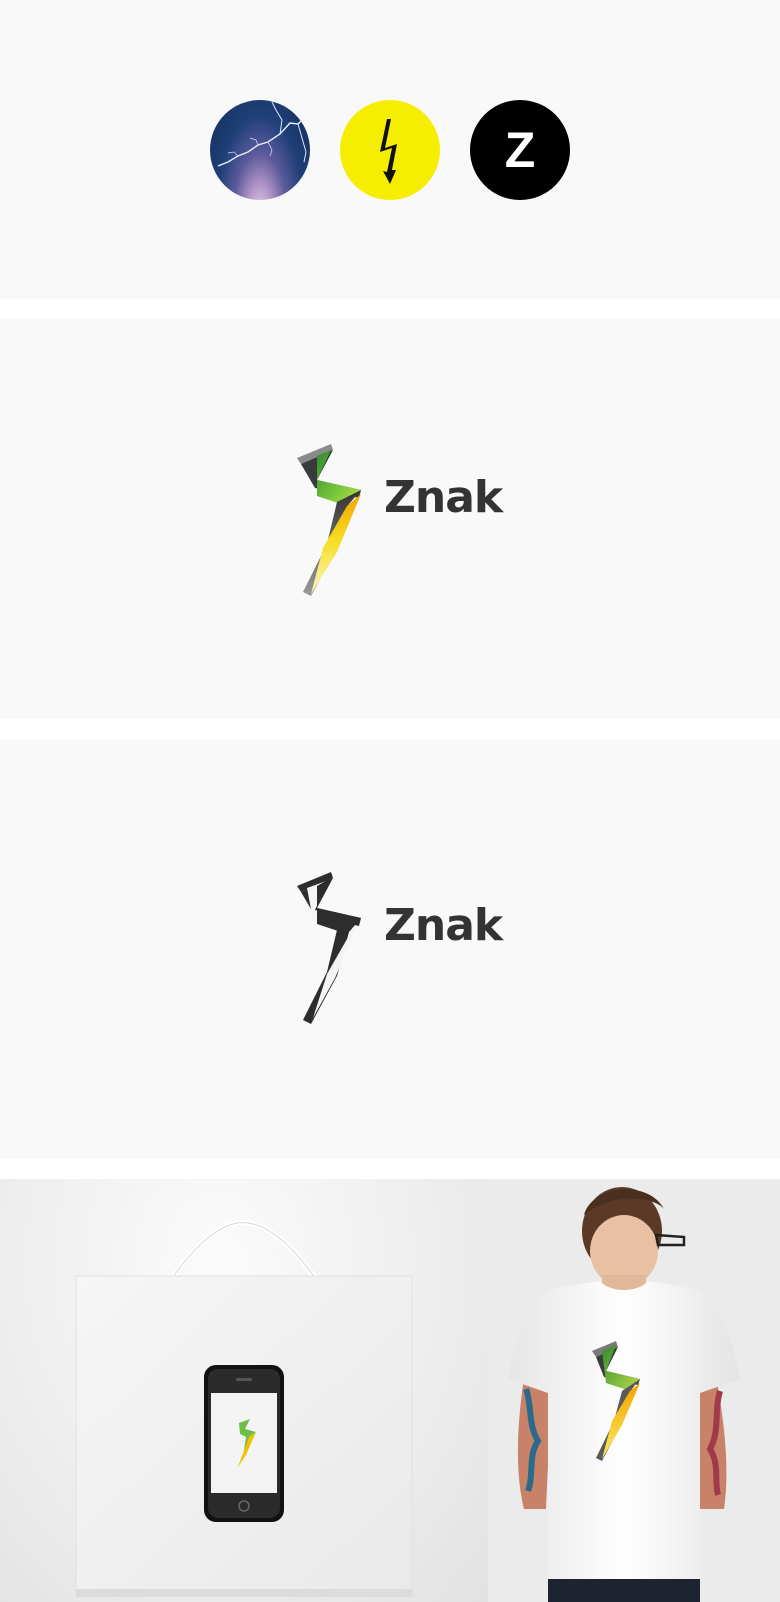 This screenshot has width=780, height=1602. I want to click on lightning-strokes, so click(263, 134).